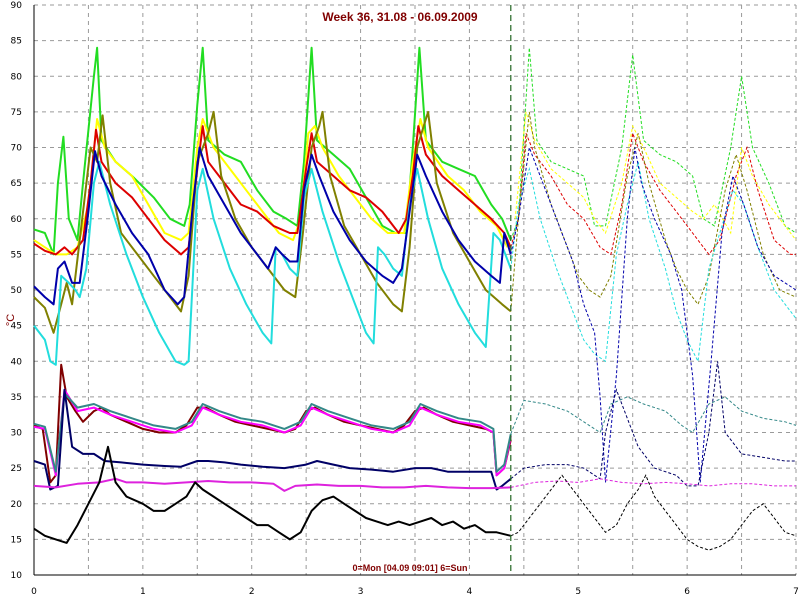  Describe the element at coordinates (11, 320) in the screenshot. I see `y-axis-label: °C` at that location.